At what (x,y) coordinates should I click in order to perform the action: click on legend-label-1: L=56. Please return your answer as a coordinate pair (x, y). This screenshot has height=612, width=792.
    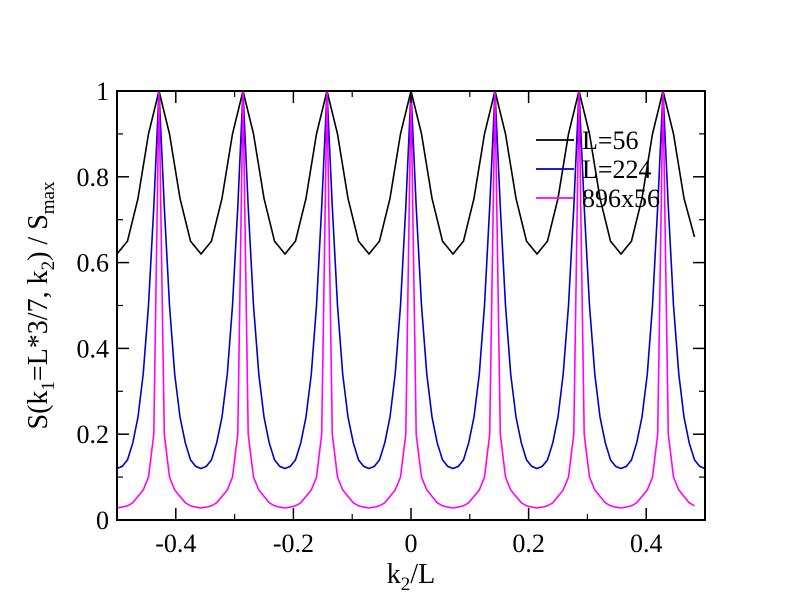
    Looking at the image, I should click on (610, 140).